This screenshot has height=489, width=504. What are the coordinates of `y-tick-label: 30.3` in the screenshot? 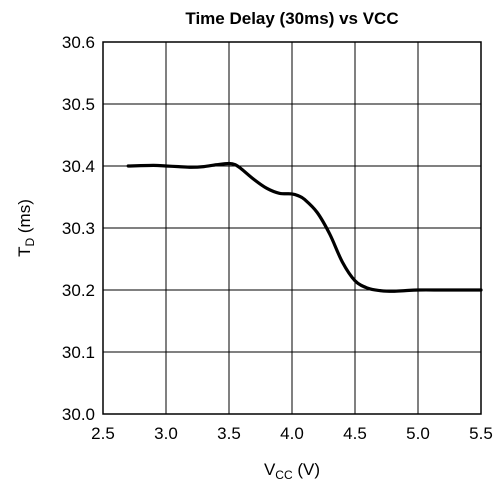 It's located at (78, 228).